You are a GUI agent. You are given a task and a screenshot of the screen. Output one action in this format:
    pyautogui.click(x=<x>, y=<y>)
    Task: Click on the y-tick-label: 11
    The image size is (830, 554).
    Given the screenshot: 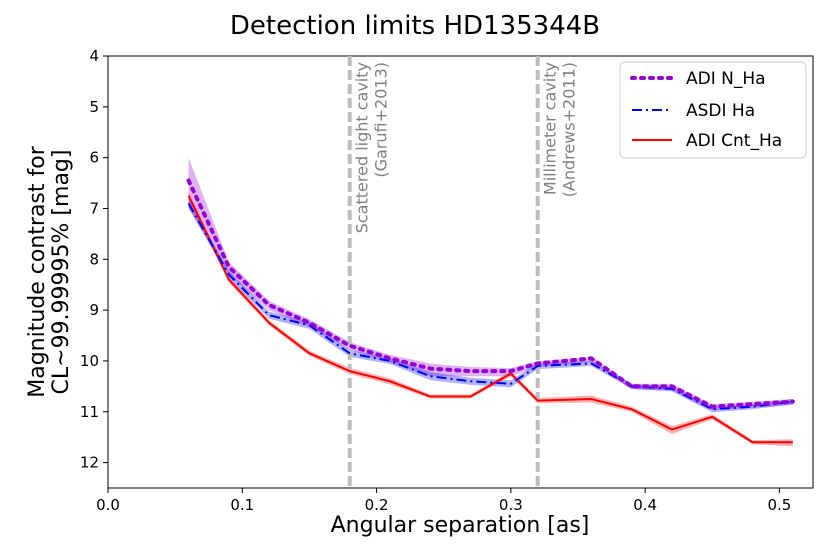 What is the action you would take?
    pyautogui.click(x=89, y=412)
    